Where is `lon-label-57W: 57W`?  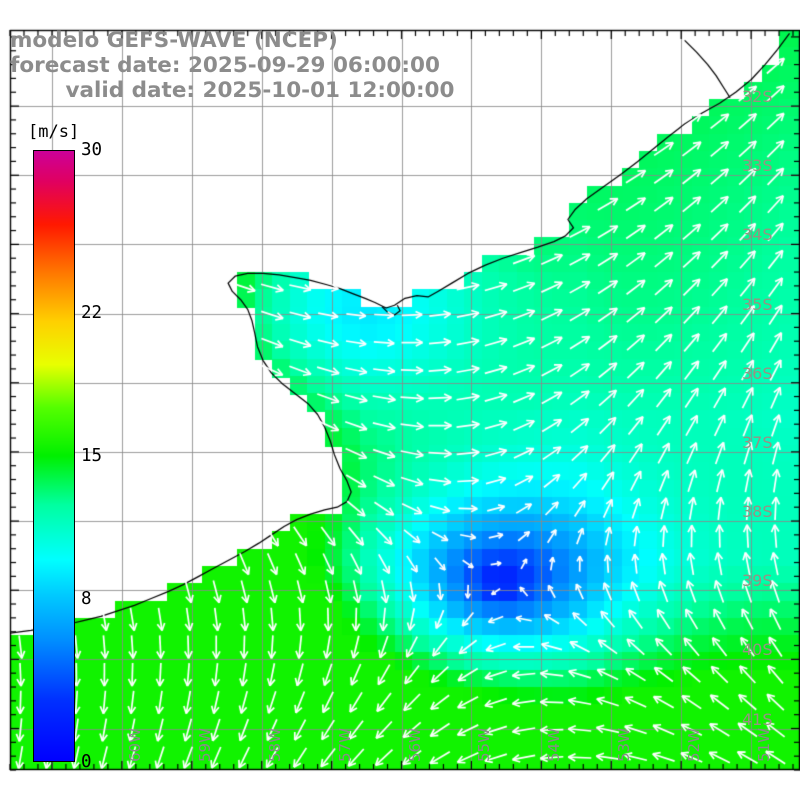 lon-label-57W: 57W is located at coordinates (344, 745).